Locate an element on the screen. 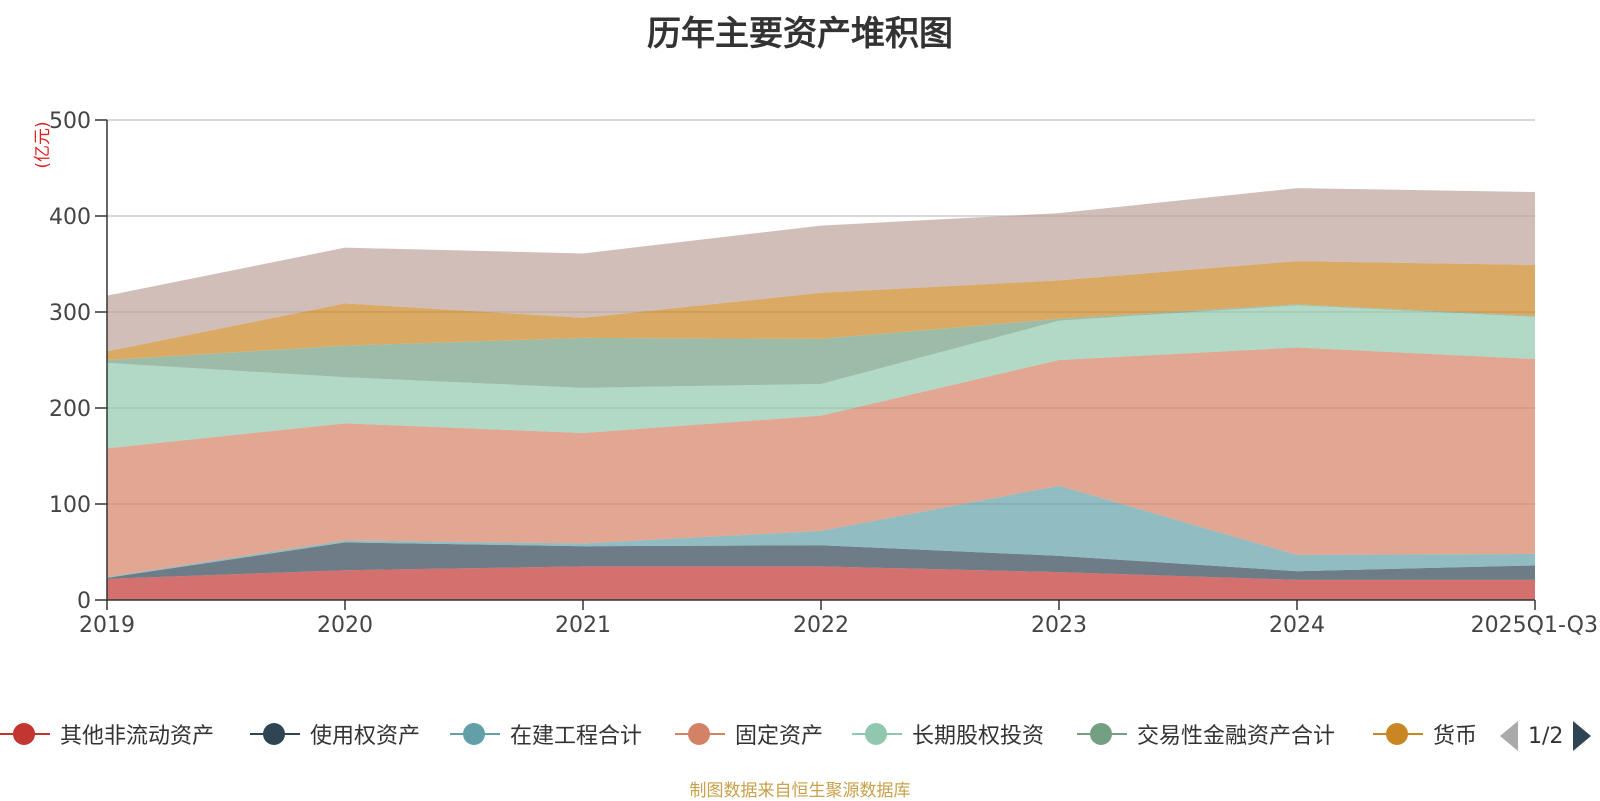  source-note: 制图数据来自恒生聚源数据库 is located at coordinates (800, 791).